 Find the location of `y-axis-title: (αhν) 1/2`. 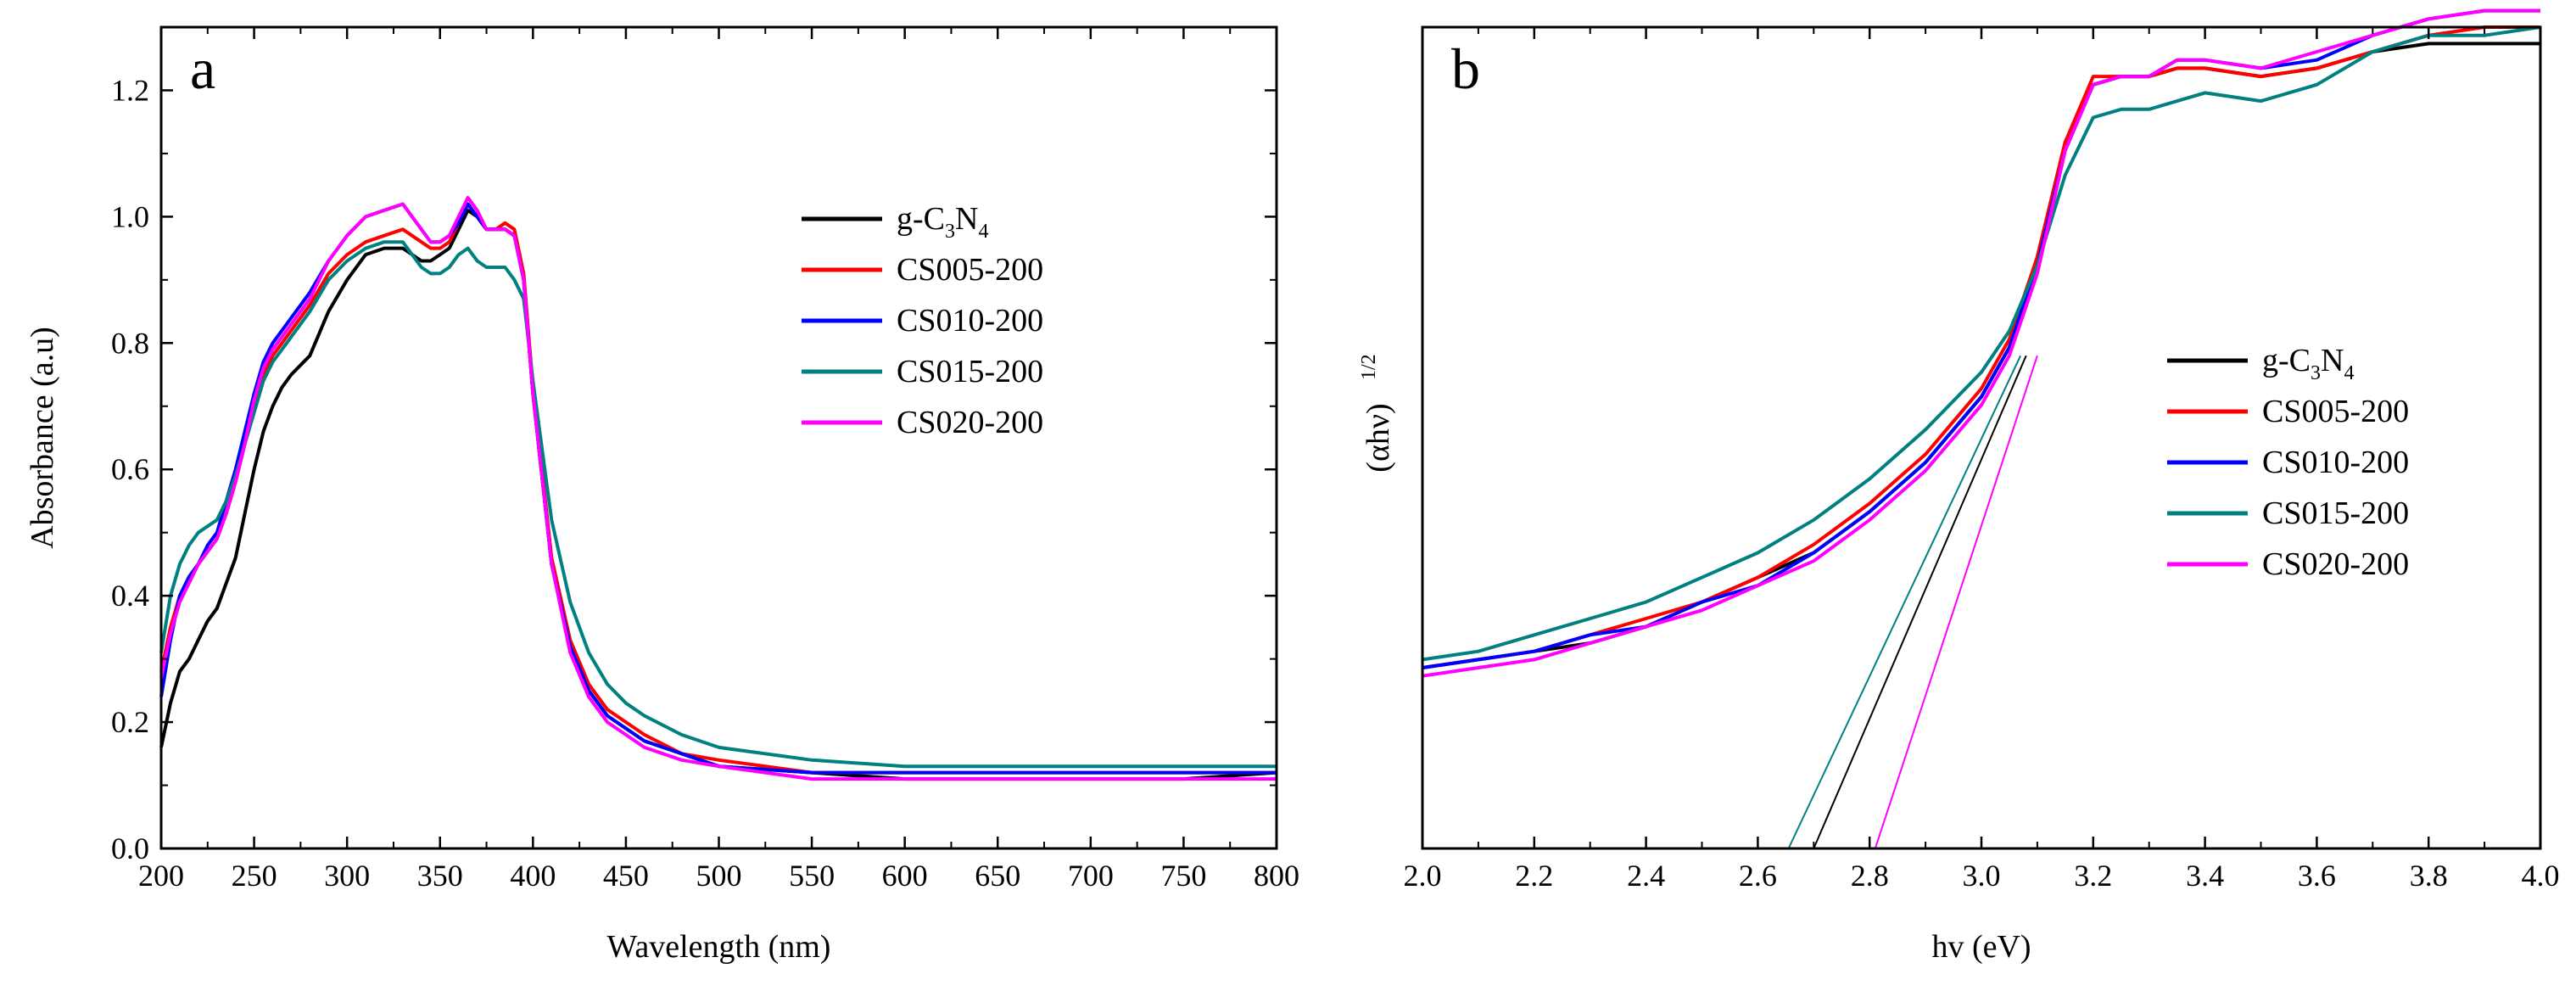

y-axis-title: (αhν) 1/2 is located at coordinates (1377, 413).